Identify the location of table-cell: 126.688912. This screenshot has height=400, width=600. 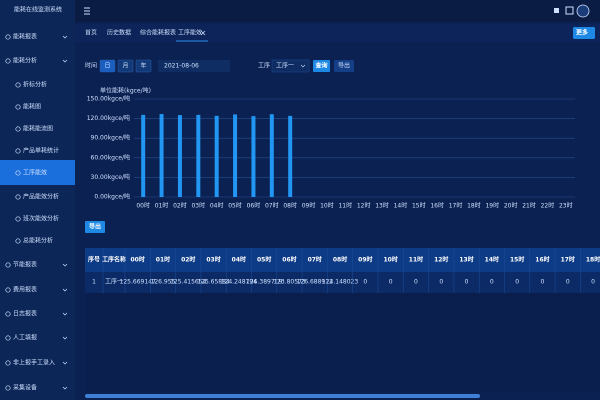
(315, 282).